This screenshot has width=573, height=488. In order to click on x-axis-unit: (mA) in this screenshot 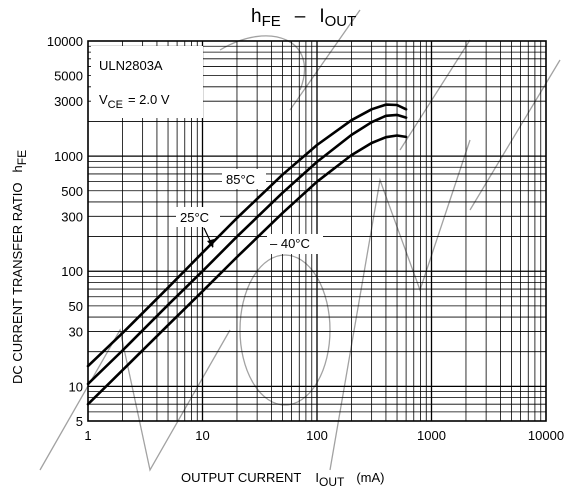, I will do `click(370, 477)`.